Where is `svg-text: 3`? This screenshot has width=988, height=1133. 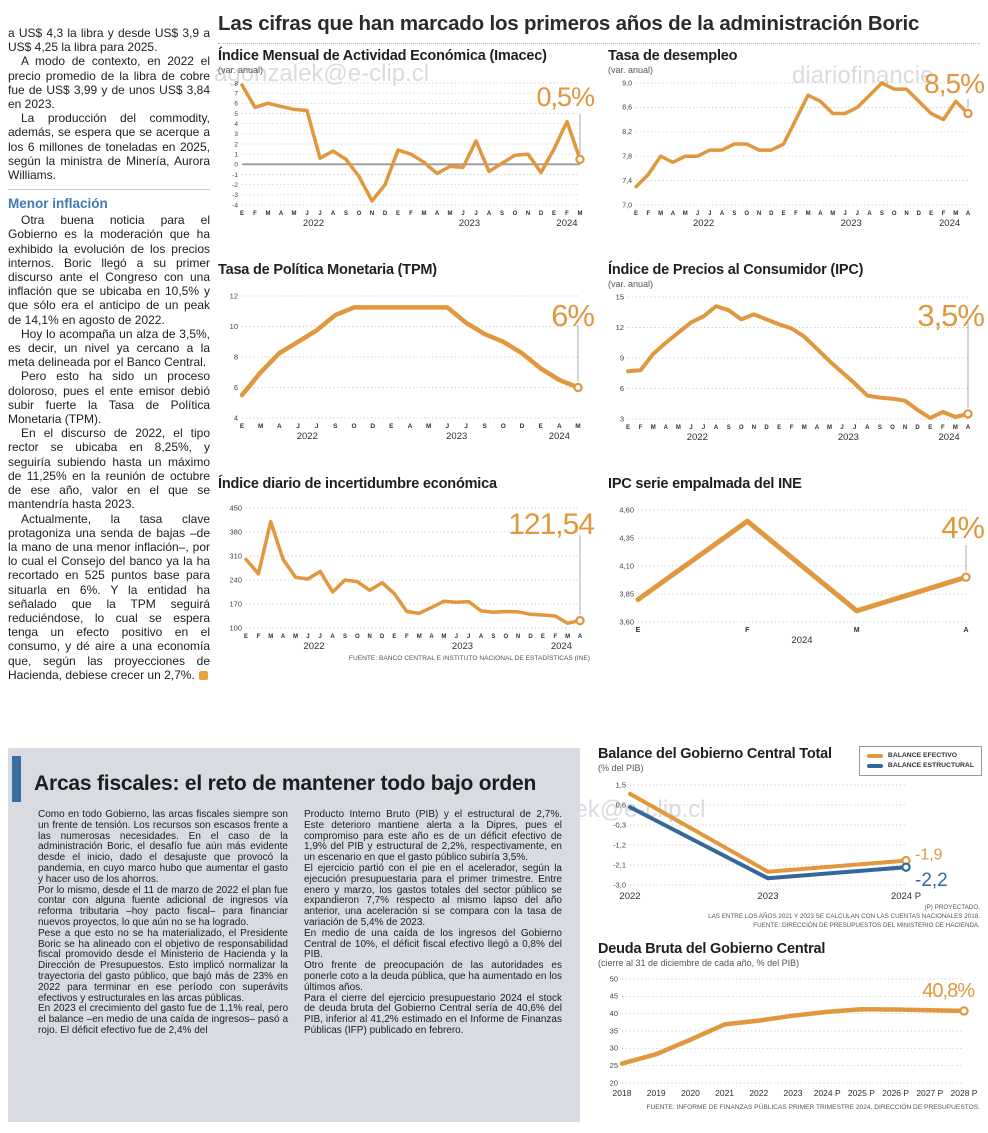 svg-text: 3 is located at coordinates (236, 134).